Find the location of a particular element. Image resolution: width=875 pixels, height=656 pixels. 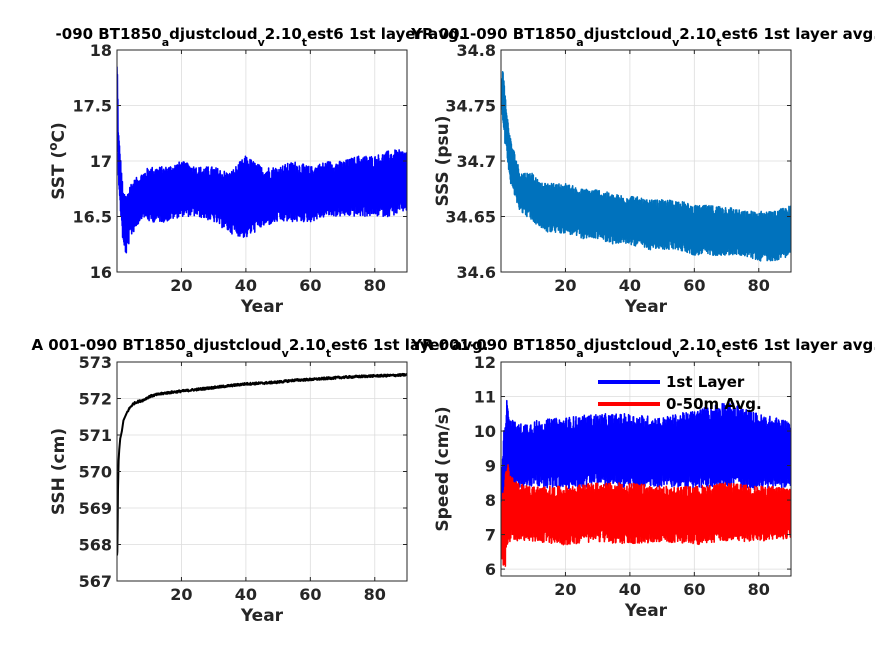

y-tick-label: 17 is located at coordinates (101, 161).